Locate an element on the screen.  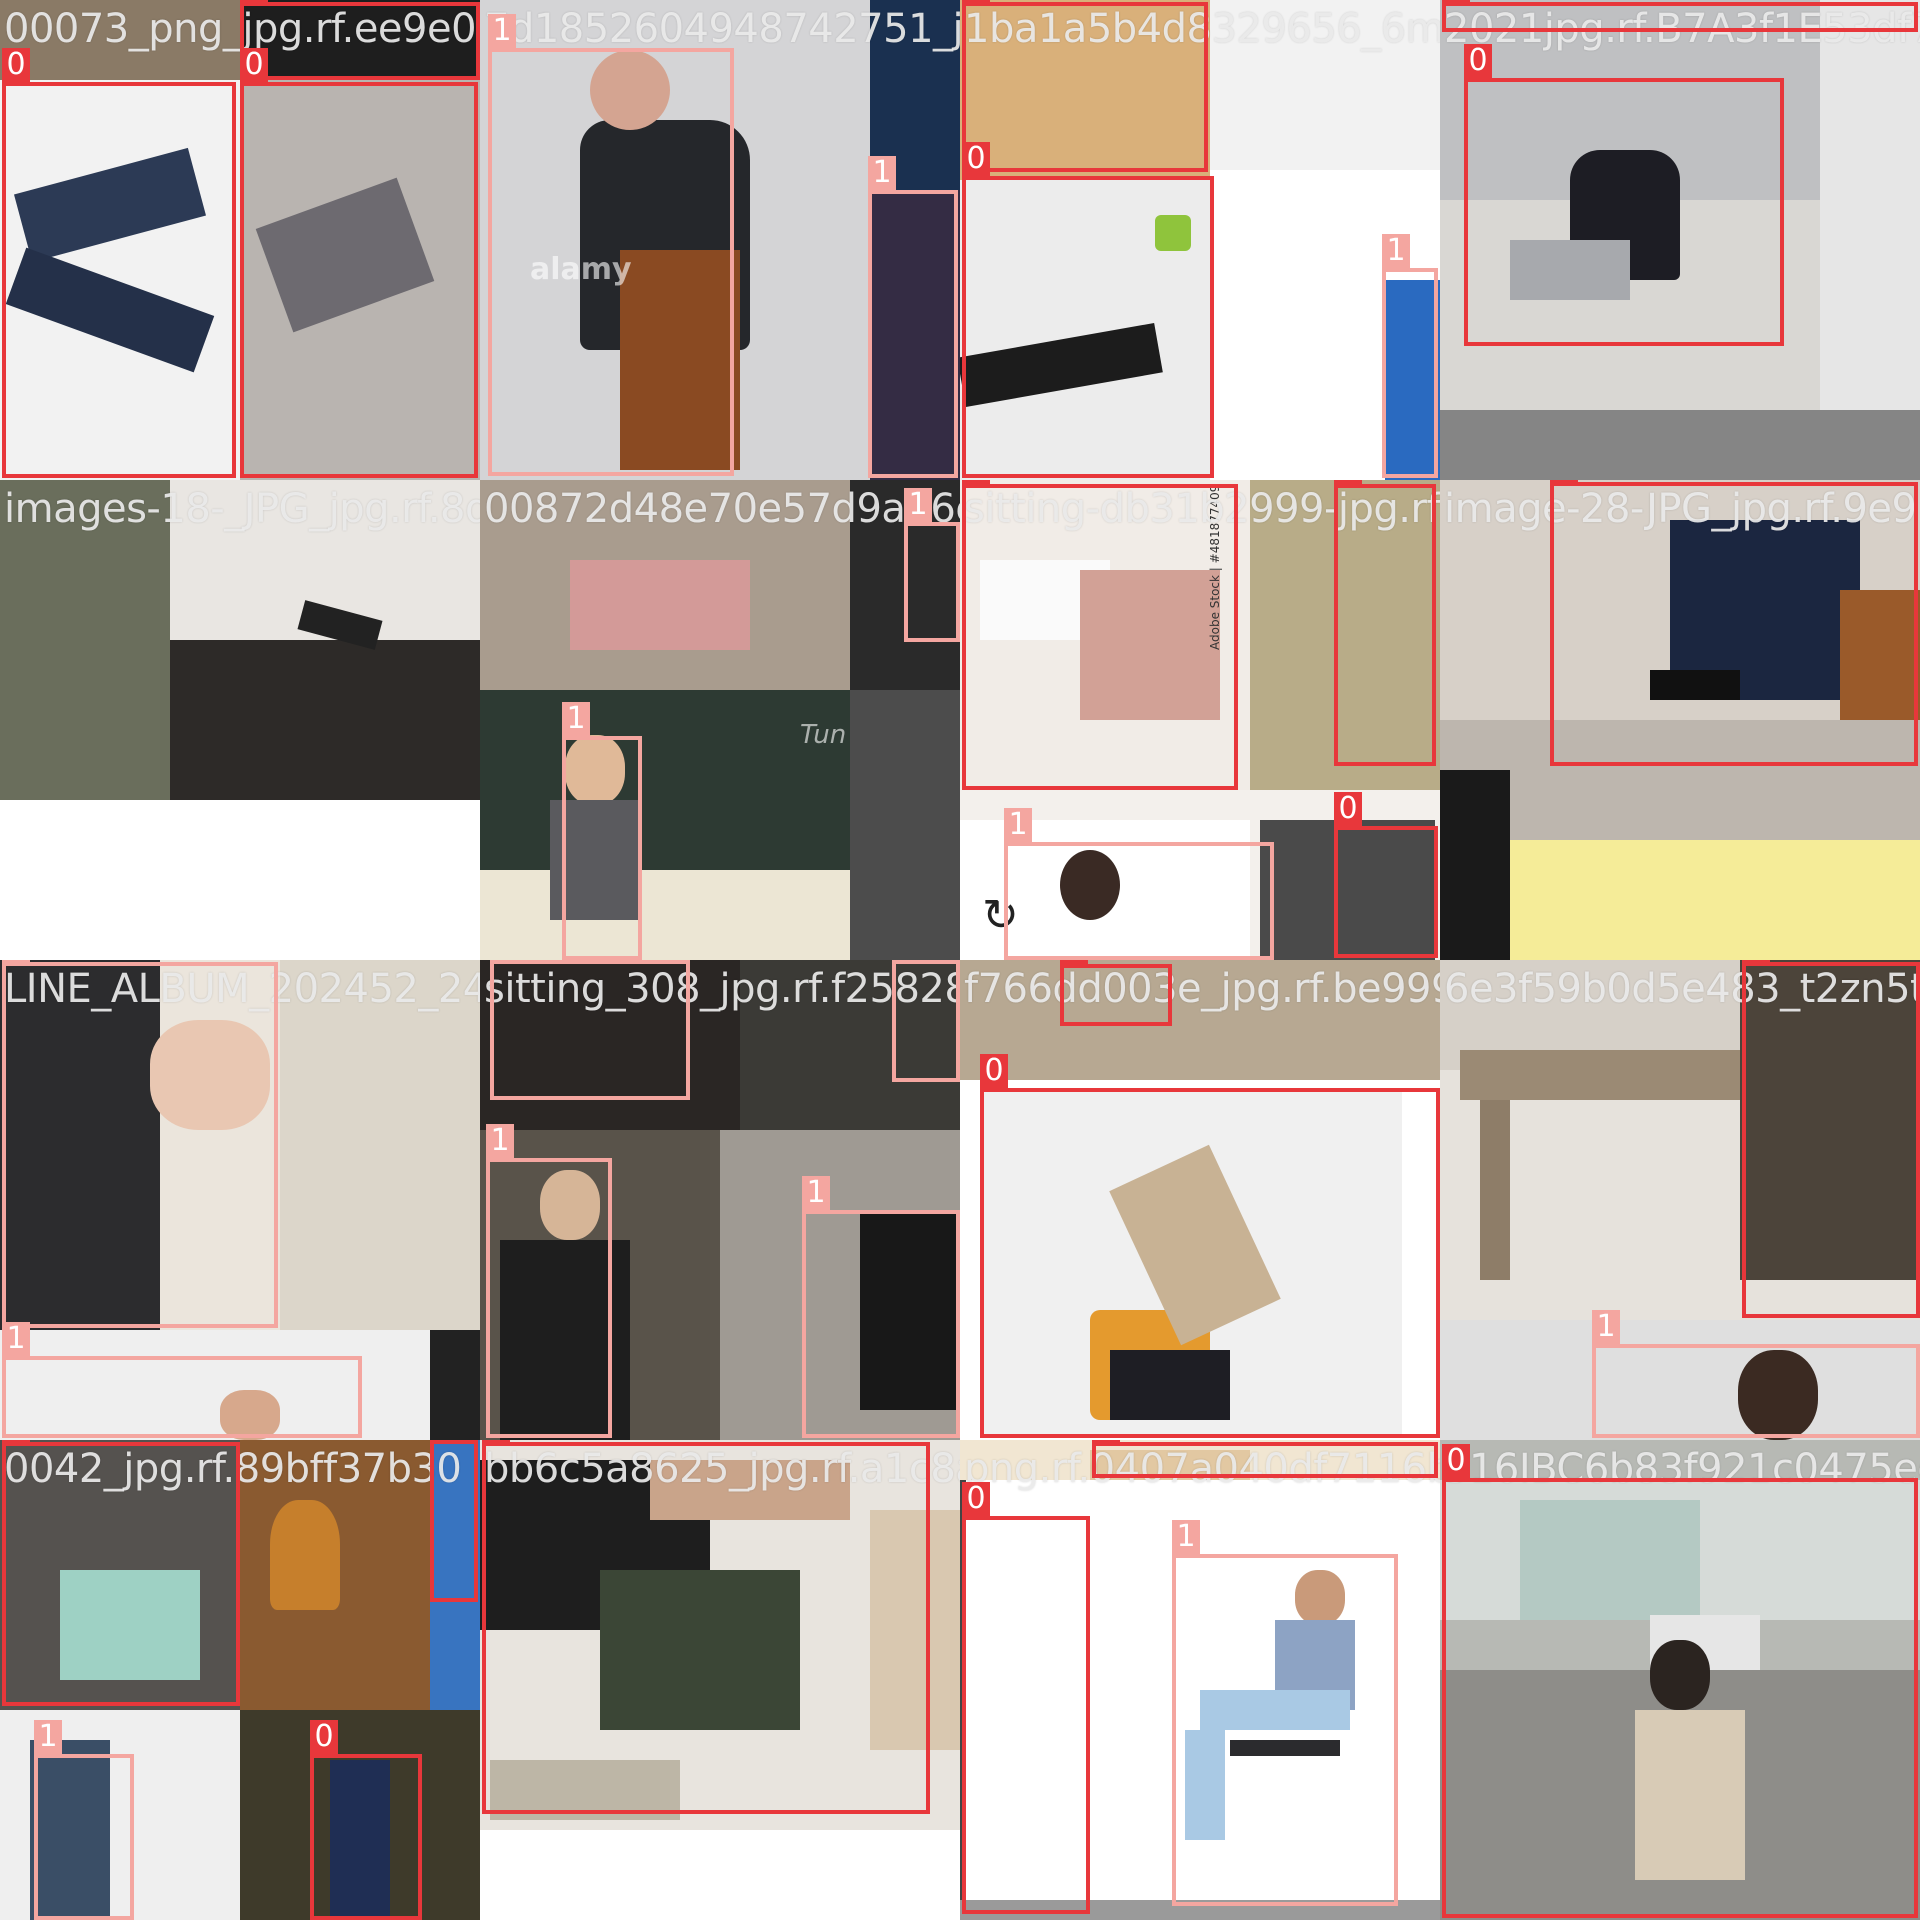
tile: 316IBC6b83f921c0475eed6 0 is located at coordinates (1680, 1680).